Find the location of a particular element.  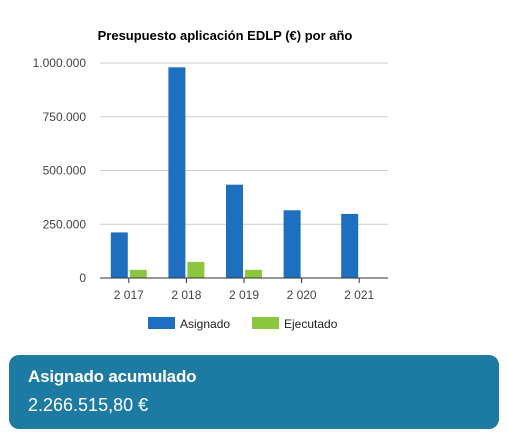

y-tick-label: 0 is located at coordinates (82, 278).